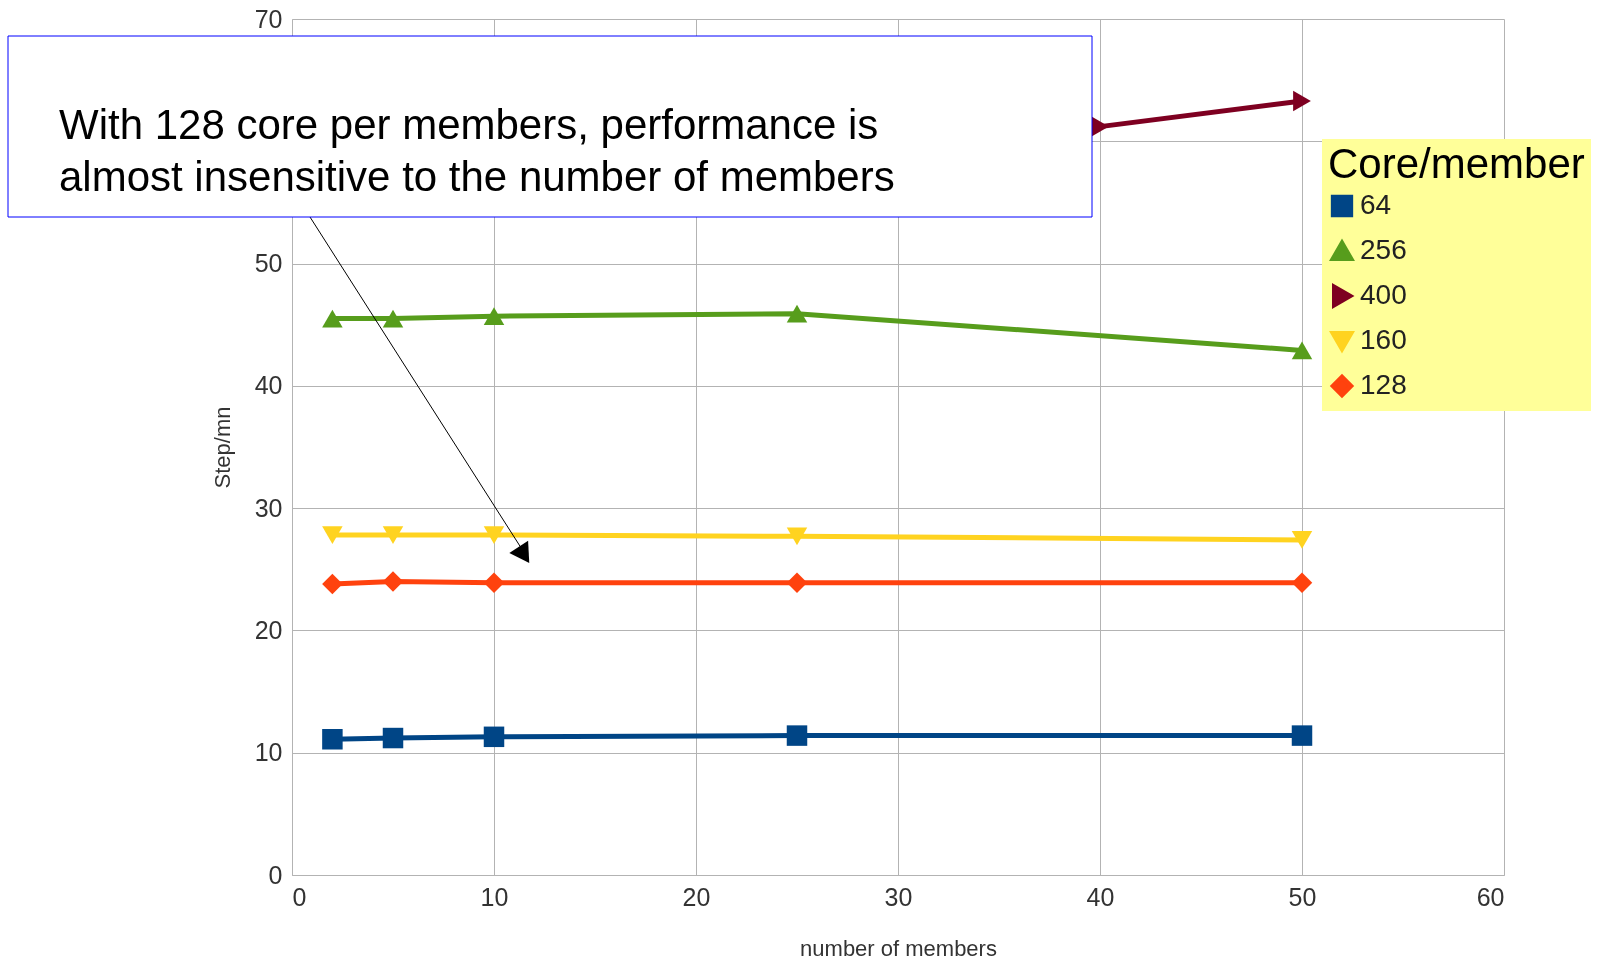  What do you see at coordinates (1490, 896) in the screenshot?
I see `x-tick-label: 60` at bounding box center [1490, 896].